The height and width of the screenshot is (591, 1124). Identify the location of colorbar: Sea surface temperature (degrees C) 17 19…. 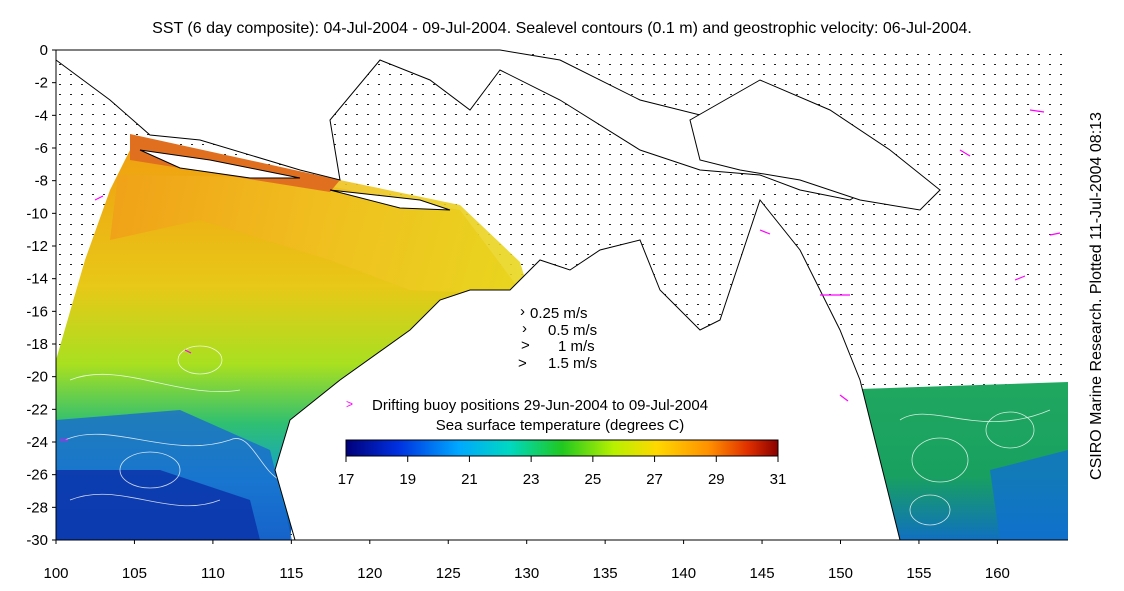
(562, 452).